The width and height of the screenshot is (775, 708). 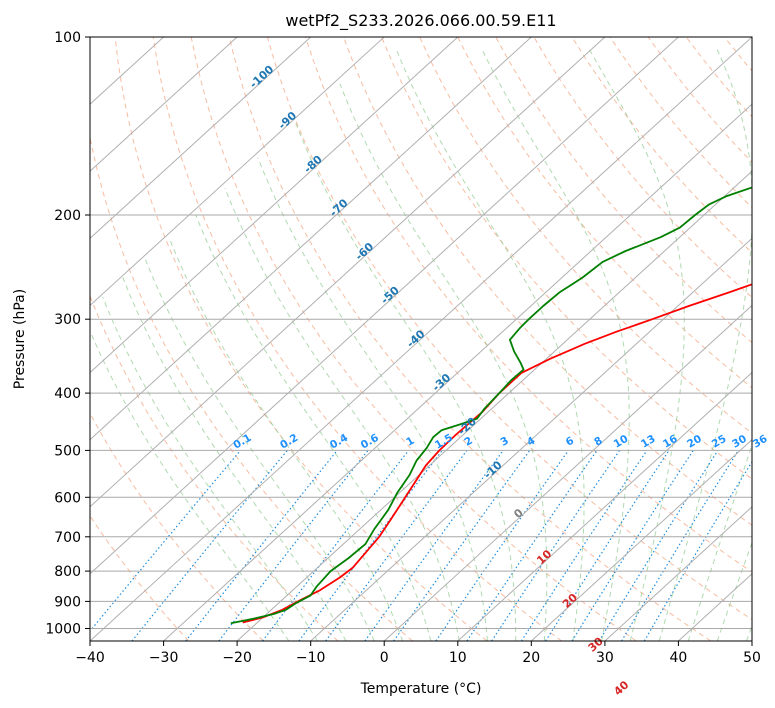 I want to click on x-tick-label: −40, so click(x=90, y=658).